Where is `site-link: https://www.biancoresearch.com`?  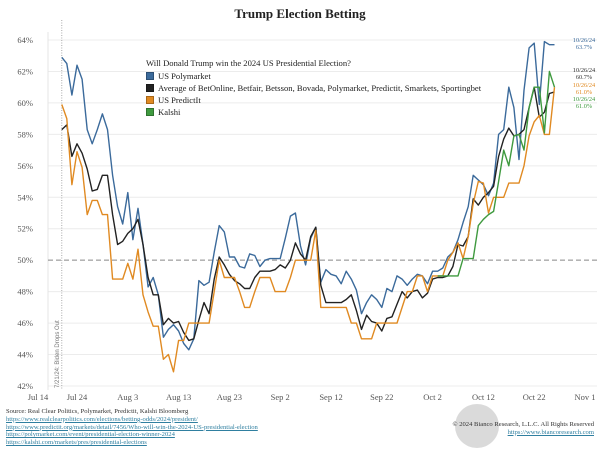 site-link: https://www.biancoresearch.com is located at coordinates (550, 432).